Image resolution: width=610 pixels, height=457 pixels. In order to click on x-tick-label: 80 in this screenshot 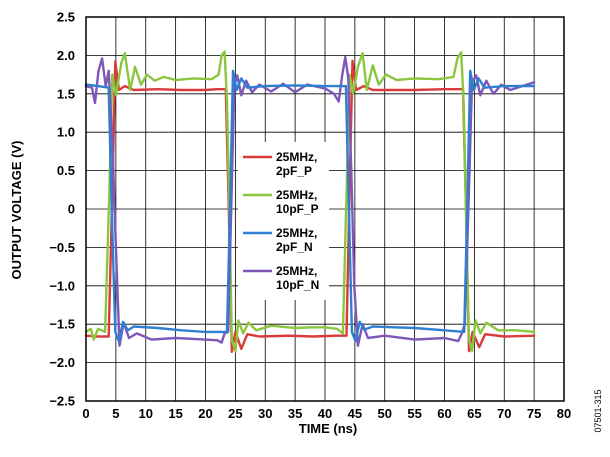, I will do `click(564, 413)`.